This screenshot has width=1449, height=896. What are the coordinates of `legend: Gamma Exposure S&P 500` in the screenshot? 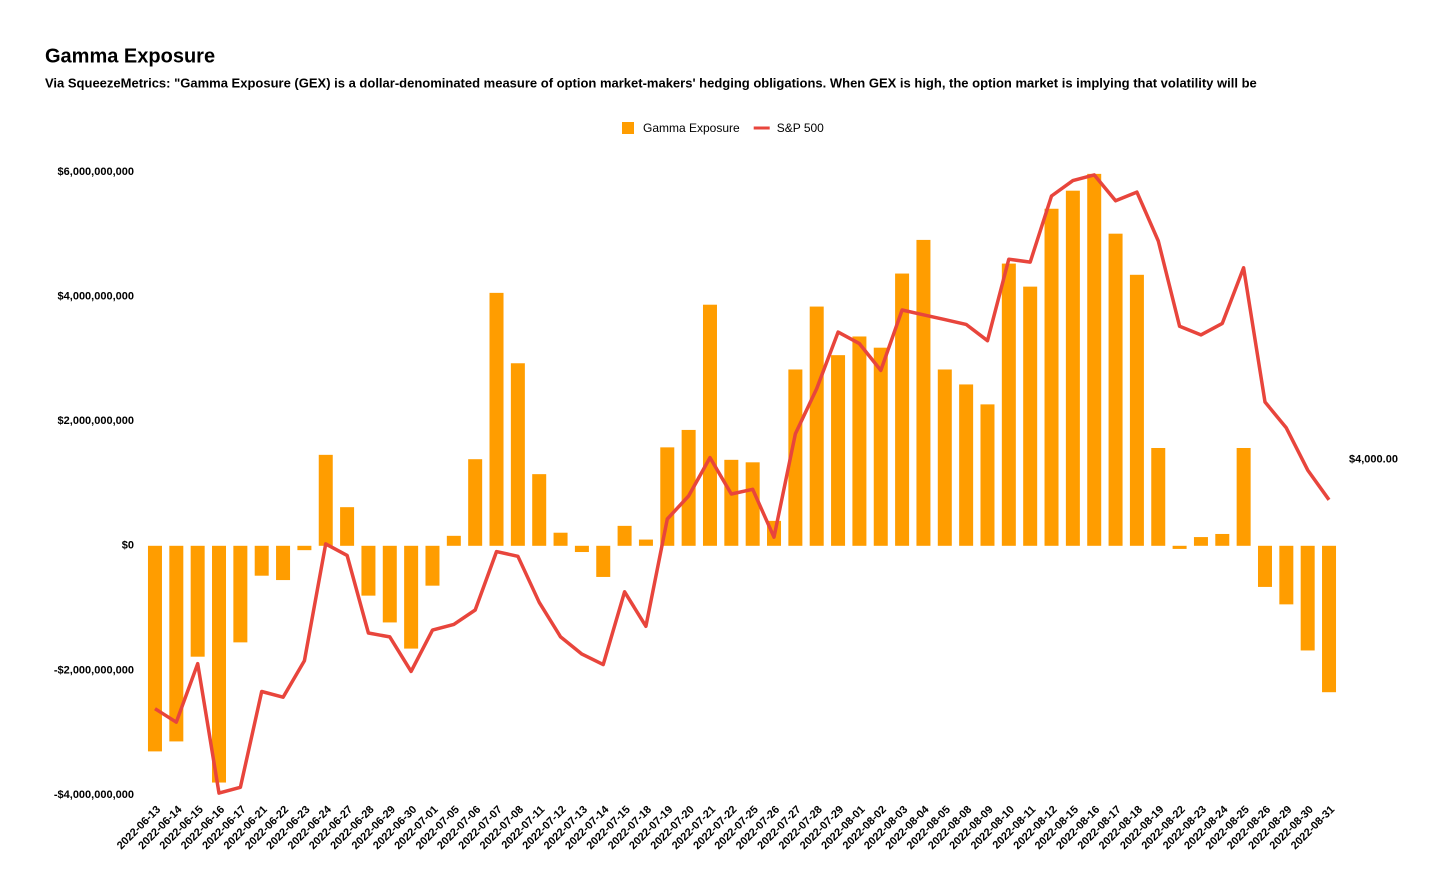 It's located at (723, 128).